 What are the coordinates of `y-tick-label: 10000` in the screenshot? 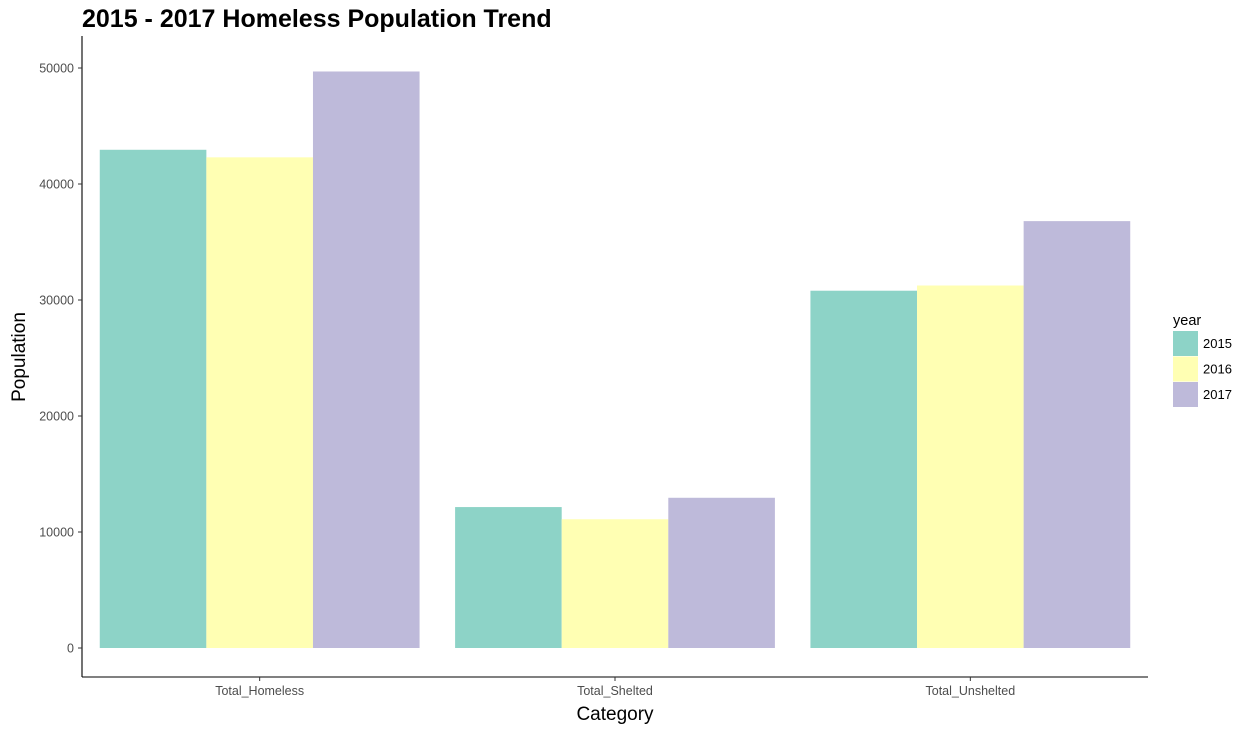 It's located at (56, 533).